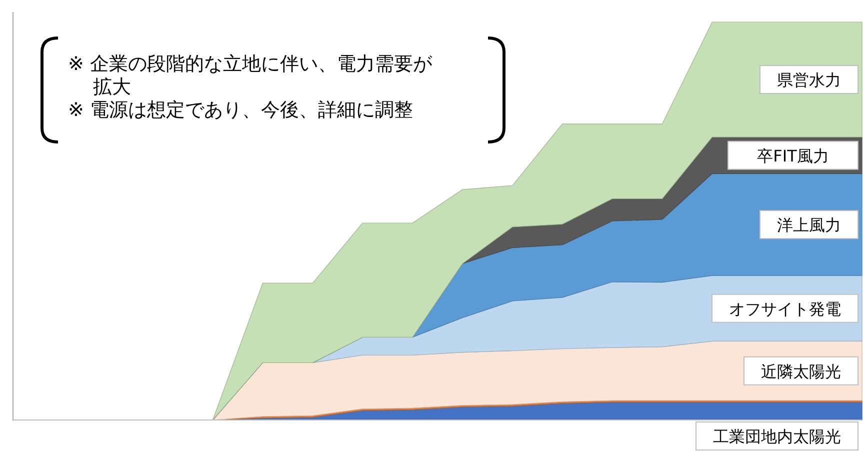 Image resolution: width=863 pixels, height=451 pixels. I want to click on annotation: ※ 電源は想定であり、今後、詳細に調整, so click(240, 110).